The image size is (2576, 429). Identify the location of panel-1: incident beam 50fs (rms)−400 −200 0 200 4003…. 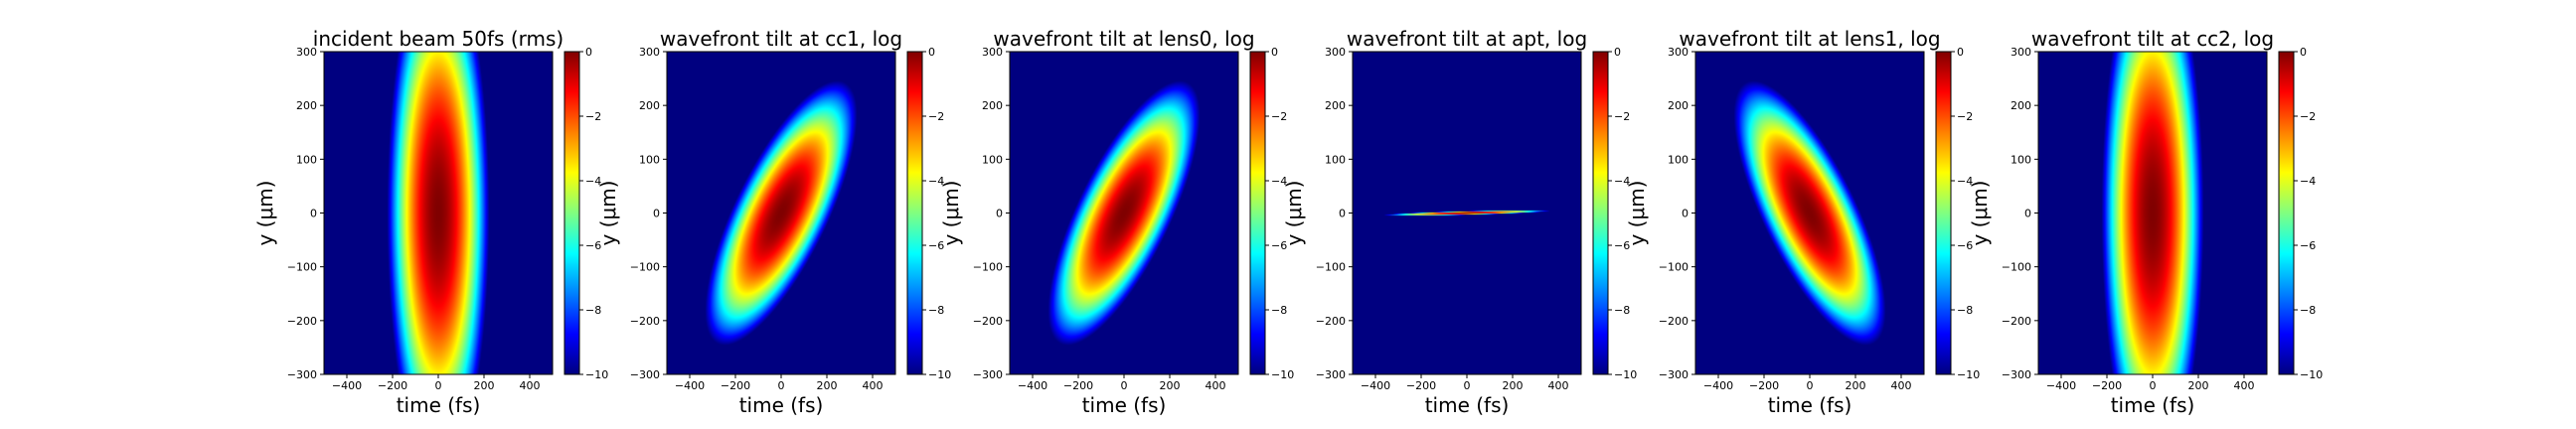
(430, 222).